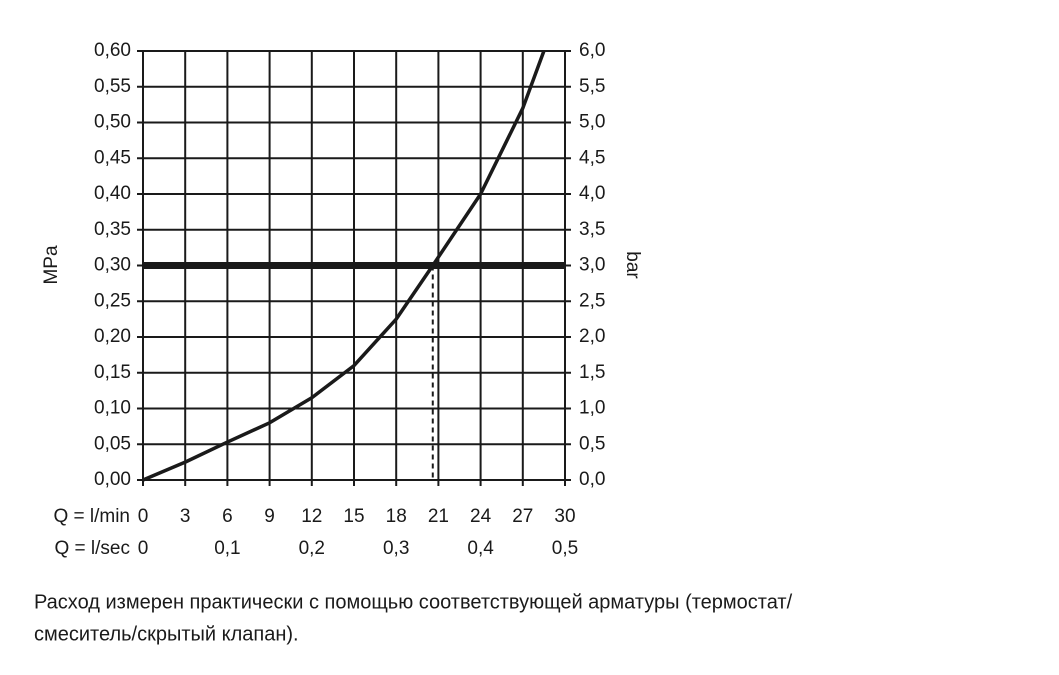 This screenshot has height=675, width=1059. Describe the element at coordinates (632, 265) in the screenshot. I see `y2-axis-title: bar` at that location.